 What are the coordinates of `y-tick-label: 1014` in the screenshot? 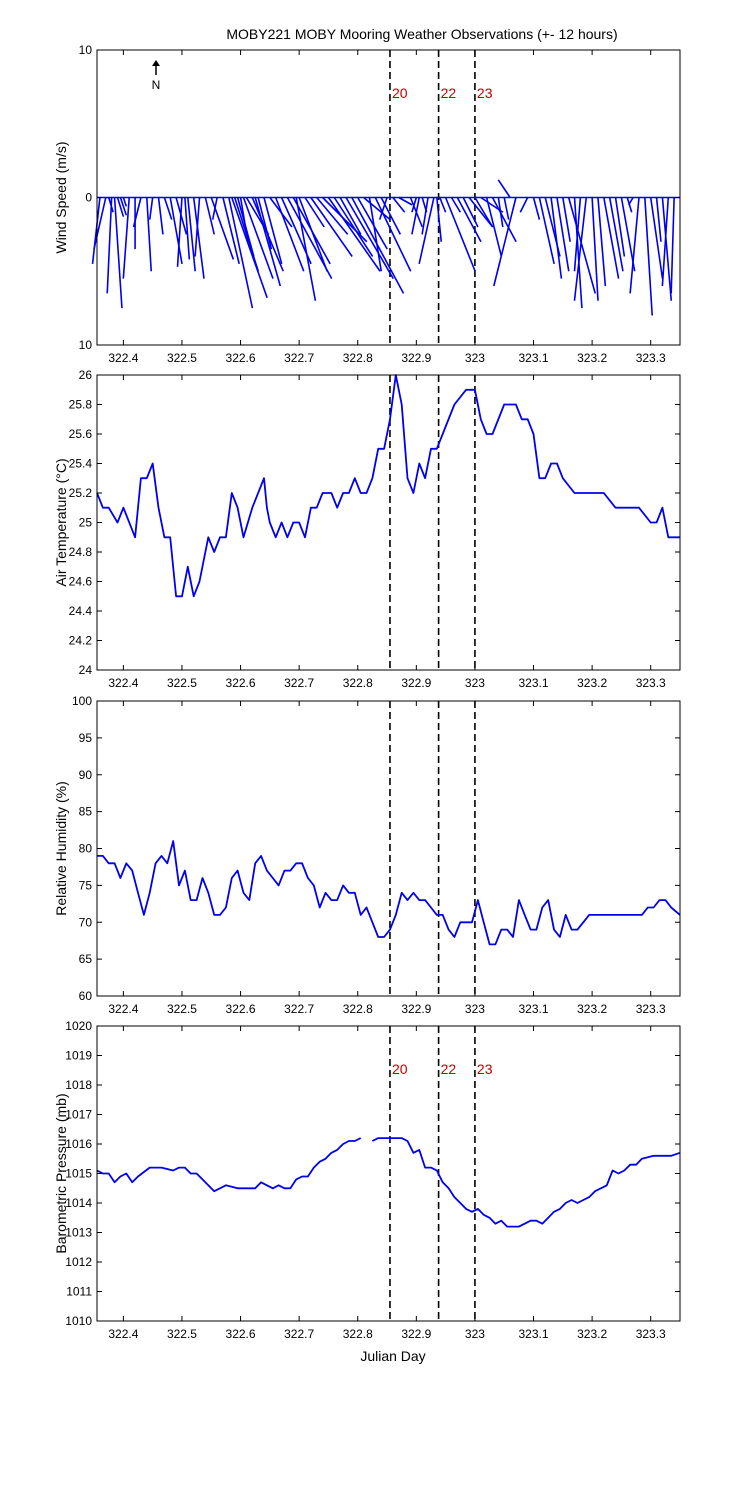 It's located at (78, 1203).